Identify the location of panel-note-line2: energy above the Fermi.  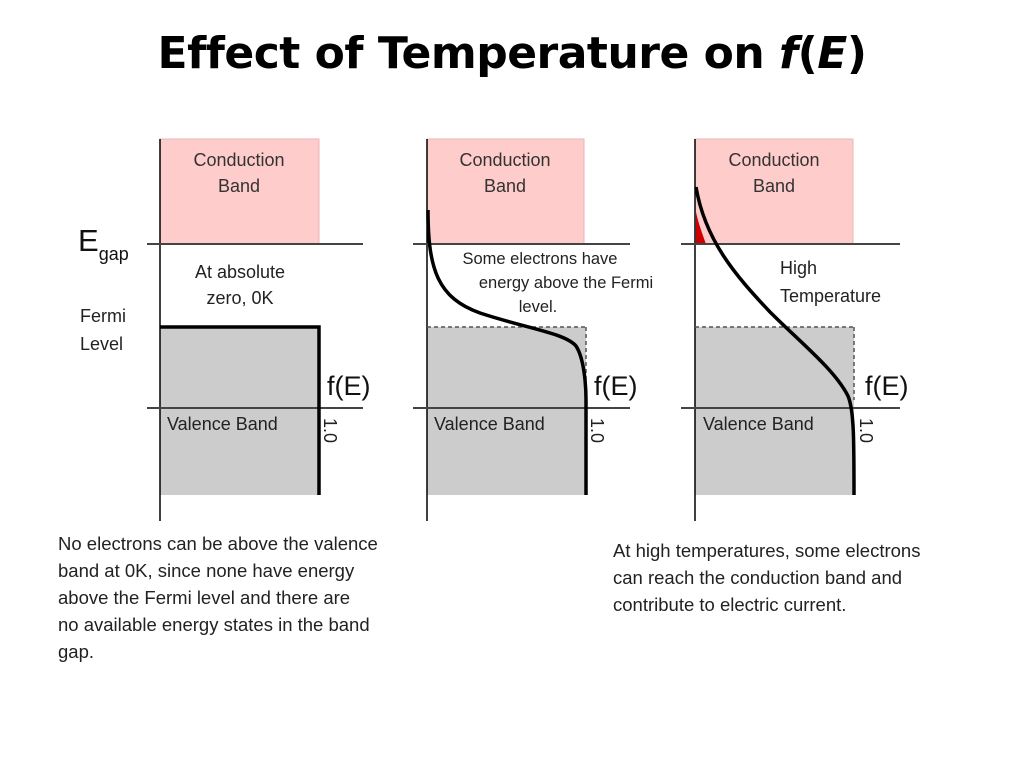
(566, 283).